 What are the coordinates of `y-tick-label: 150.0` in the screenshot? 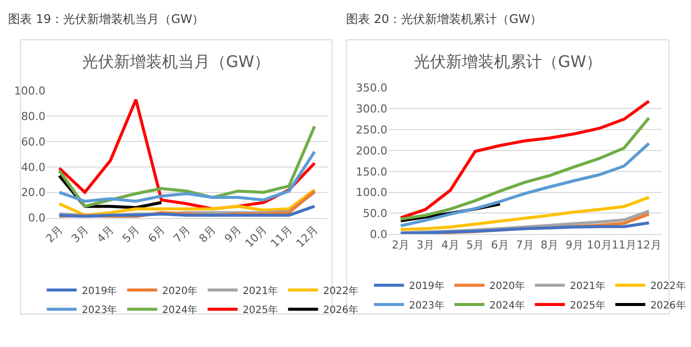 It's located at (372, 171).